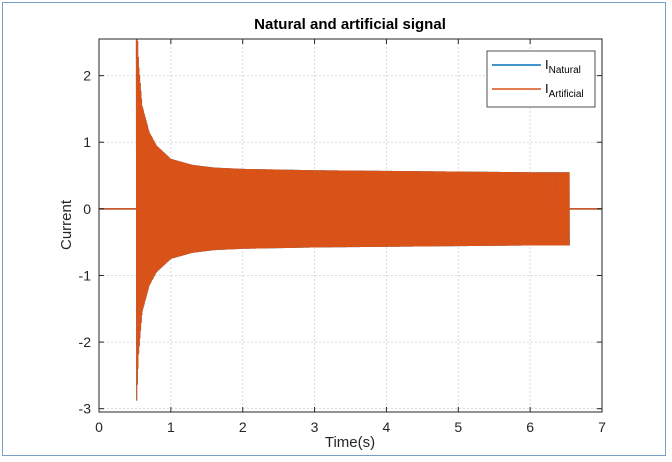 This screenshot has height=462, width=672. I want to click on legend-box, so click(541, 79).